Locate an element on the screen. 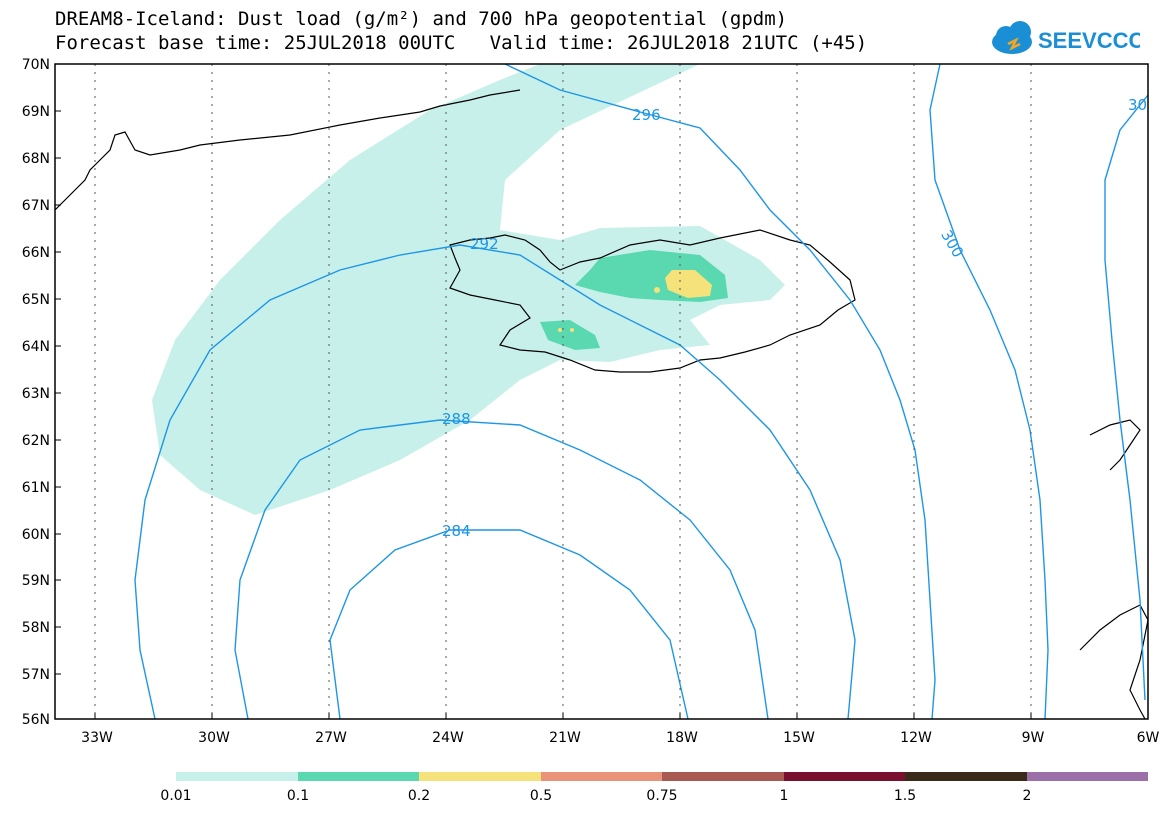  logo-text: SEEVCCC is located at coordinates (1089, 40).